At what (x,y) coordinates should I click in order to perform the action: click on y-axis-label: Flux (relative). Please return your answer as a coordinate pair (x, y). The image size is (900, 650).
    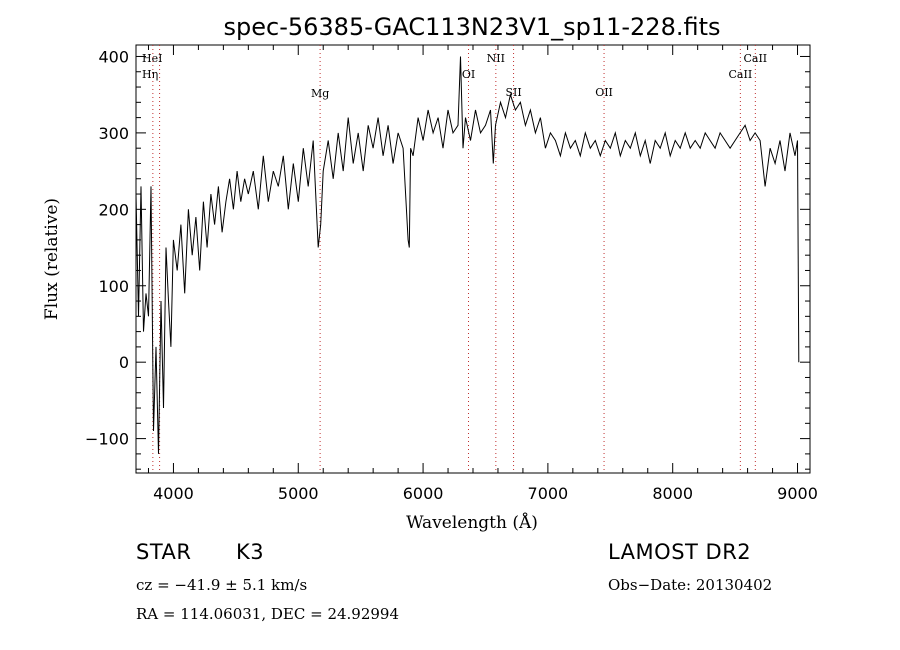
    Looking at the image, I should click on (52, 259).